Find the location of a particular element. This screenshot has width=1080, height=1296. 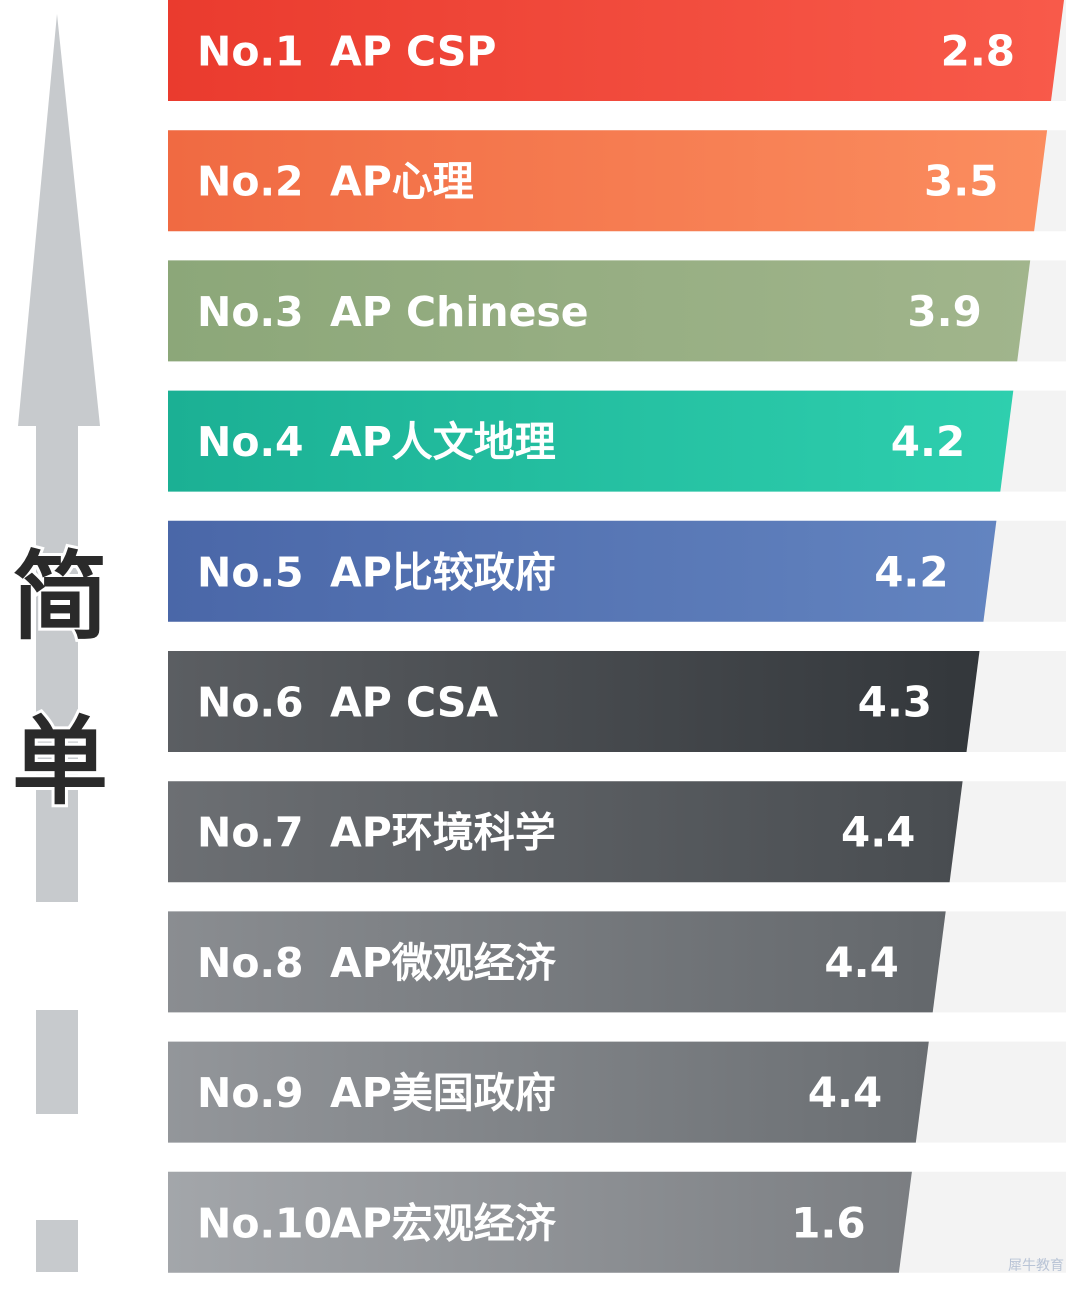

subject-label: AP美国政府 is located at coordinates (443, 1093).